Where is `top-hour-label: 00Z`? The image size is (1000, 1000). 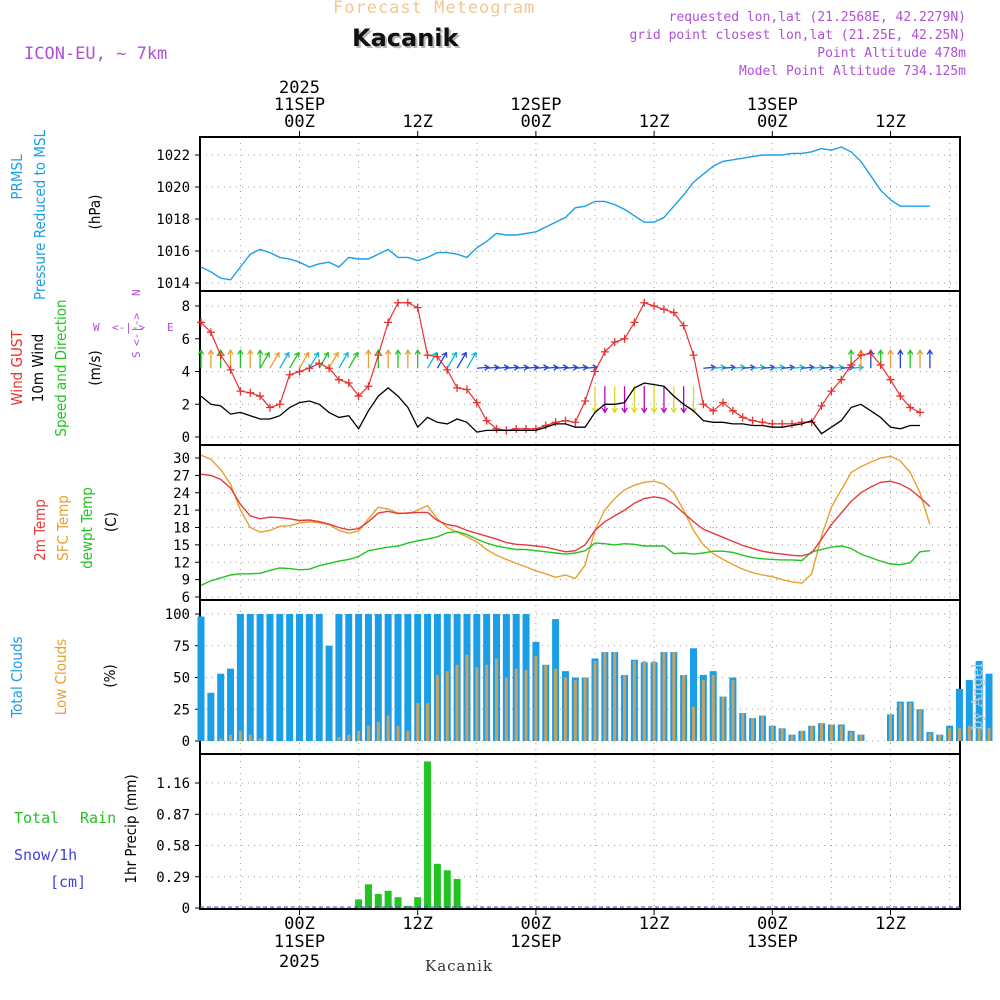 top-hour-label: 00Z is located at coordinates (299, 122).